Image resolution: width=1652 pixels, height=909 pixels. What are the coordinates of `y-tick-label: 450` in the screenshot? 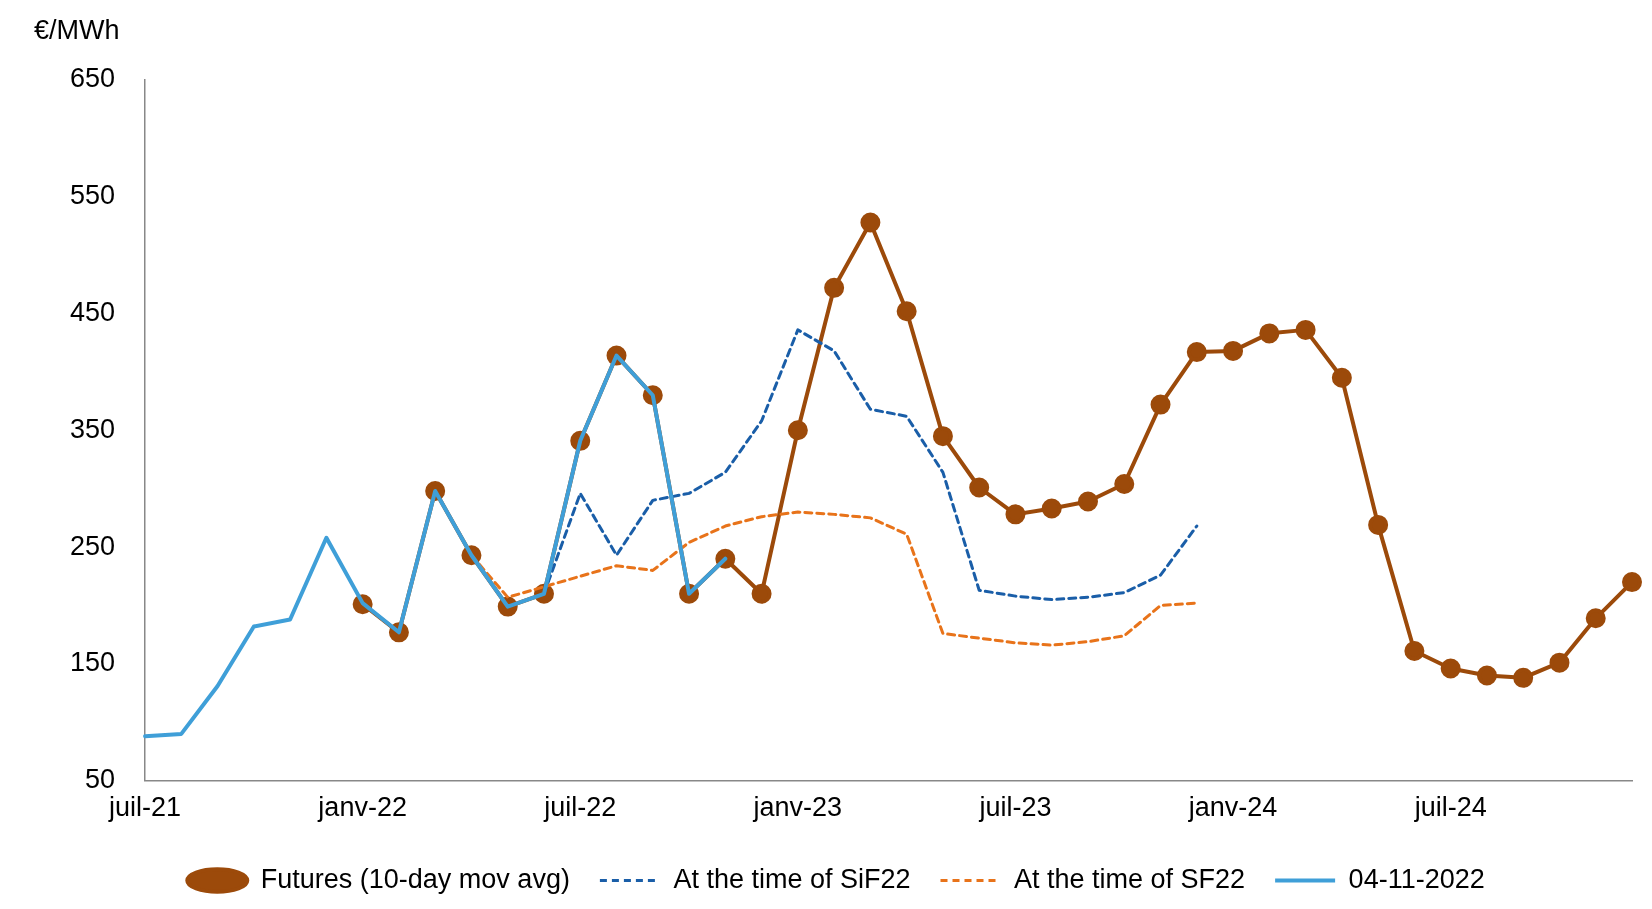 It's located at (92, 311).